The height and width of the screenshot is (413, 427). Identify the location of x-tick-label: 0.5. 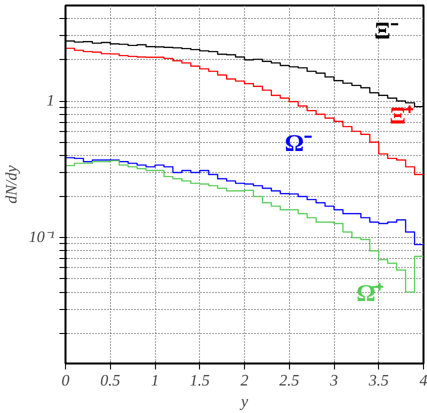
(110, 381).